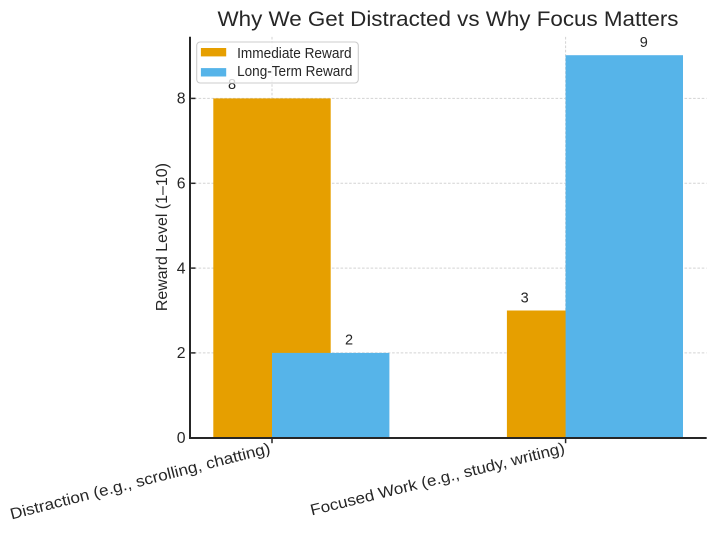  I want to click on svg-text: 0, so click(181, 438).